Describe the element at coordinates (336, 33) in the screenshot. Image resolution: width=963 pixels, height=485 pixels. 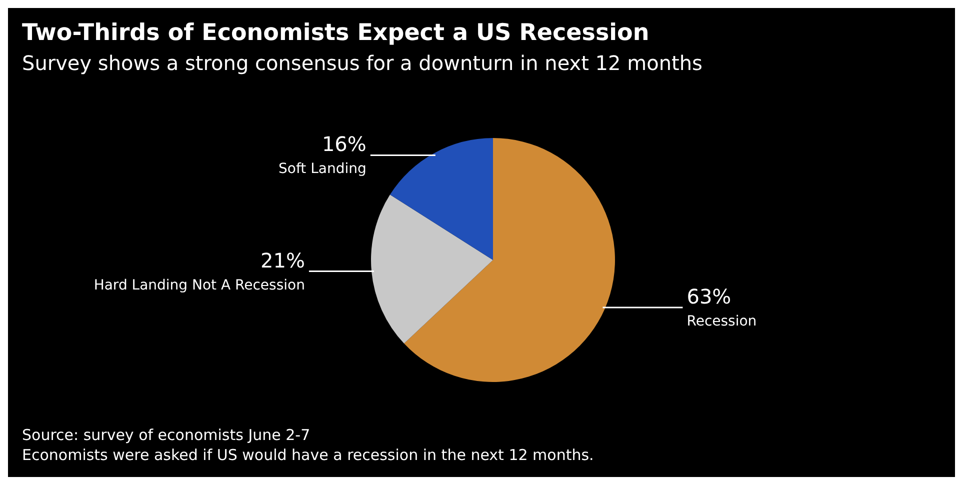
I see `chart-title: Two-Thirds of Economists Expect a US Recession` at that location.